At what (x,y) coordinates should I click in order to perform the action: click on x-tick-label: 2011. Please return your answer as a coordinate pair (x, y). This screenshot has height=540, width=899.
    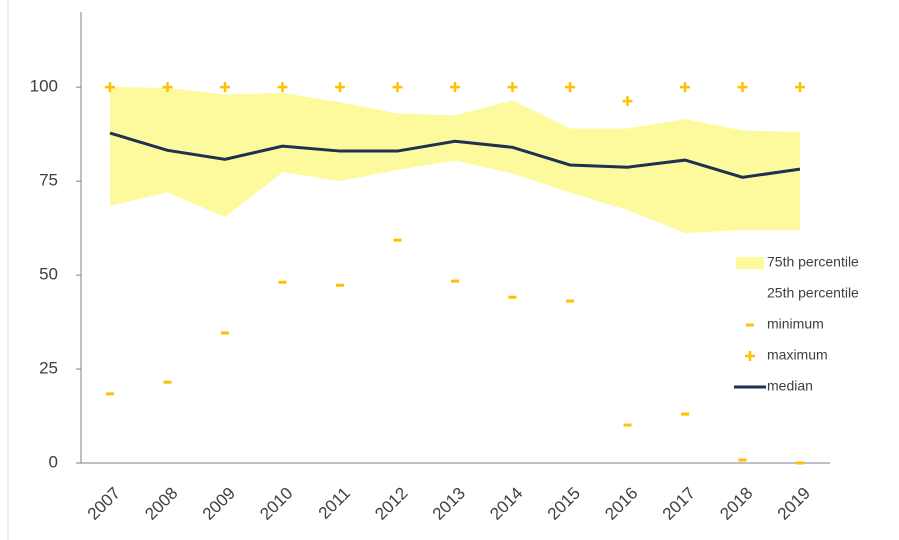
    Looking at the image, I should click on (334, 503).